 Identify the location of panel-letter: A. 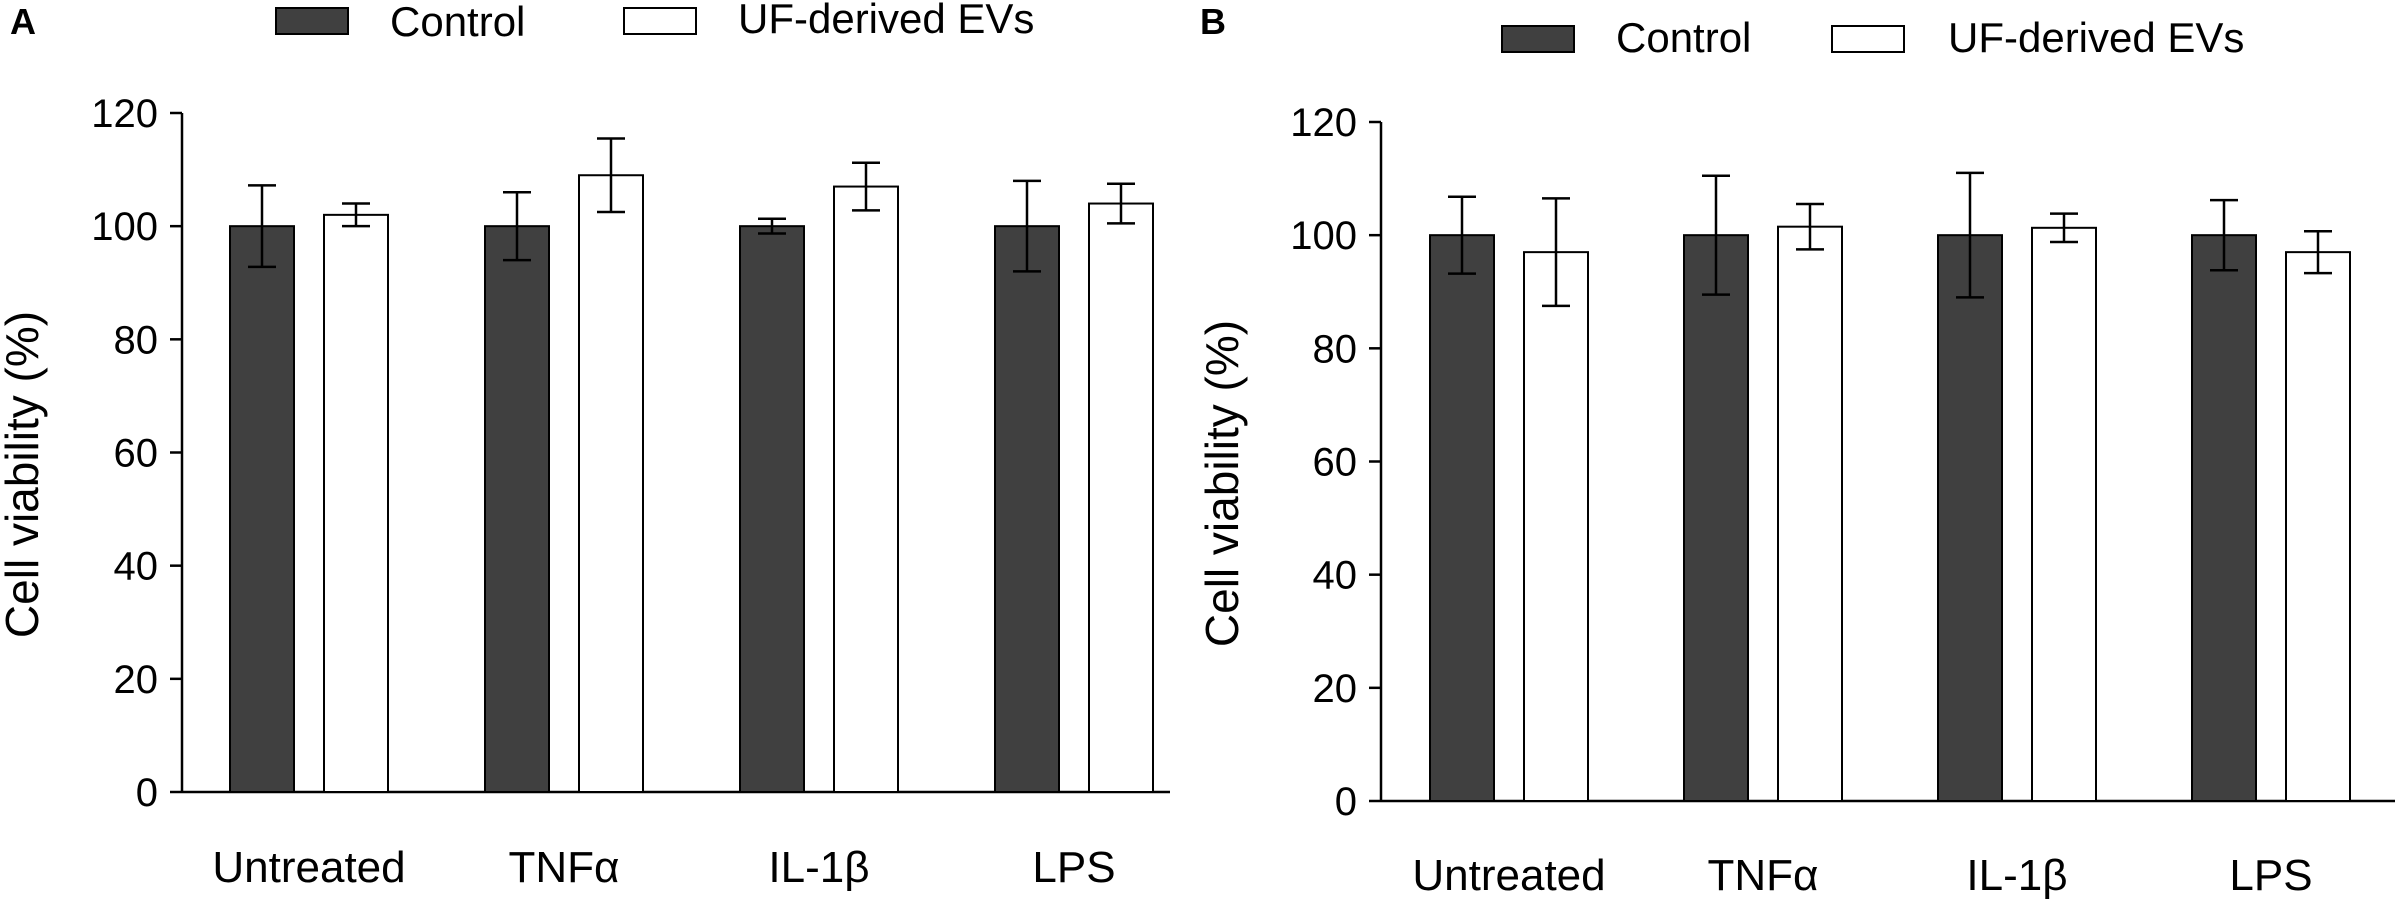
(23, 21).